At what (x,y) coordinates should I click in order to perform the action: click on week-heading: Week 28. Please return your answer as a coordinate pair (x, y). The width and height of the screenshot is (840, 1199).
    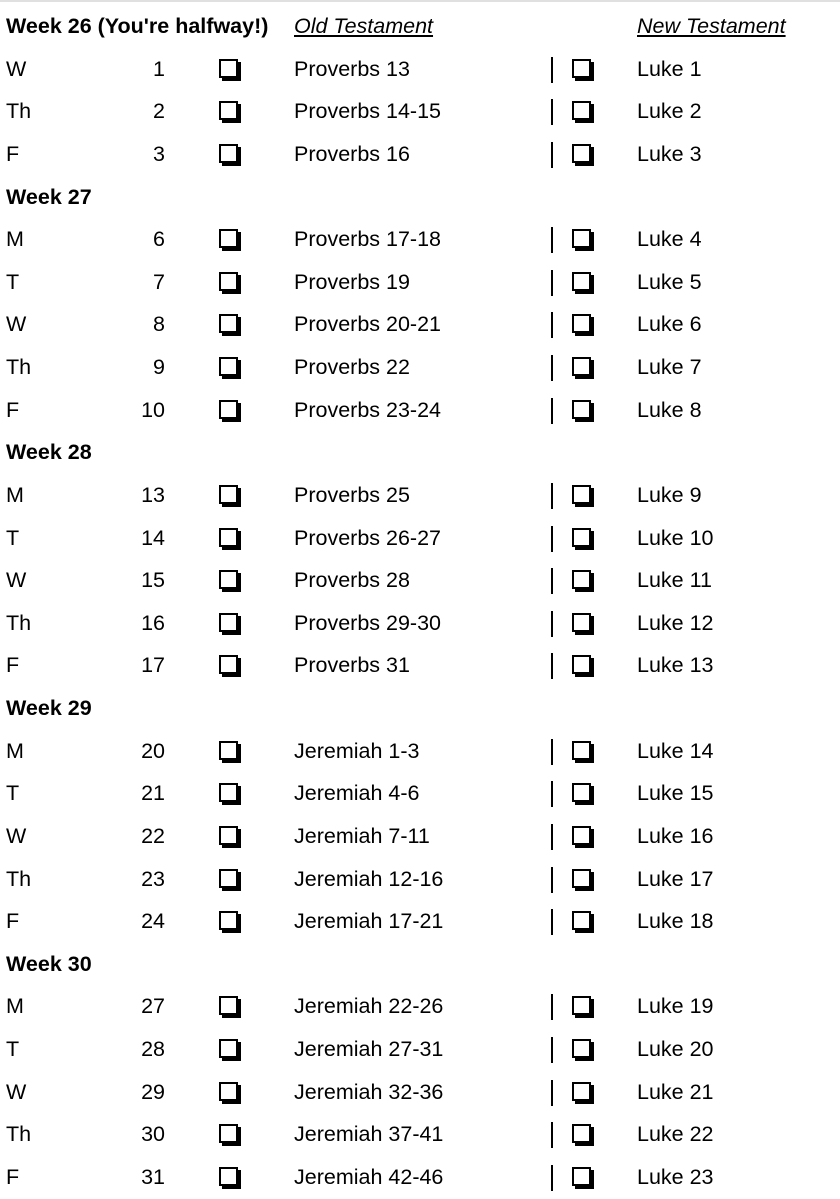
    Looking at the image, I should click on (49, 452).